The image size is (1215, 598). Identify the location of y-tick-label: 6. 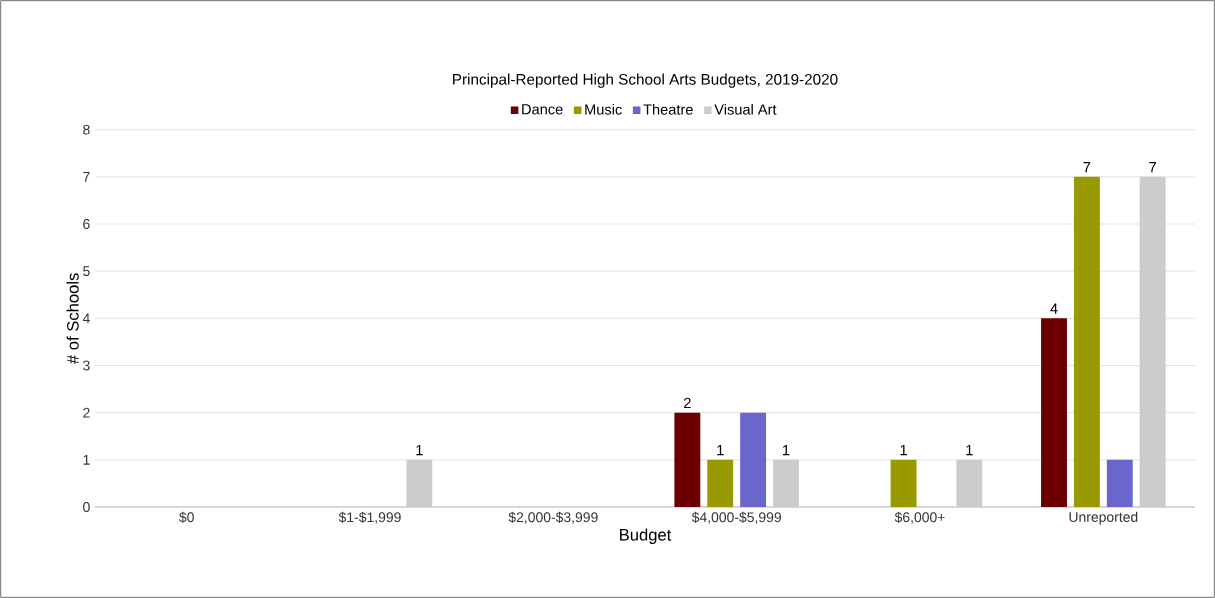
(86, 224).